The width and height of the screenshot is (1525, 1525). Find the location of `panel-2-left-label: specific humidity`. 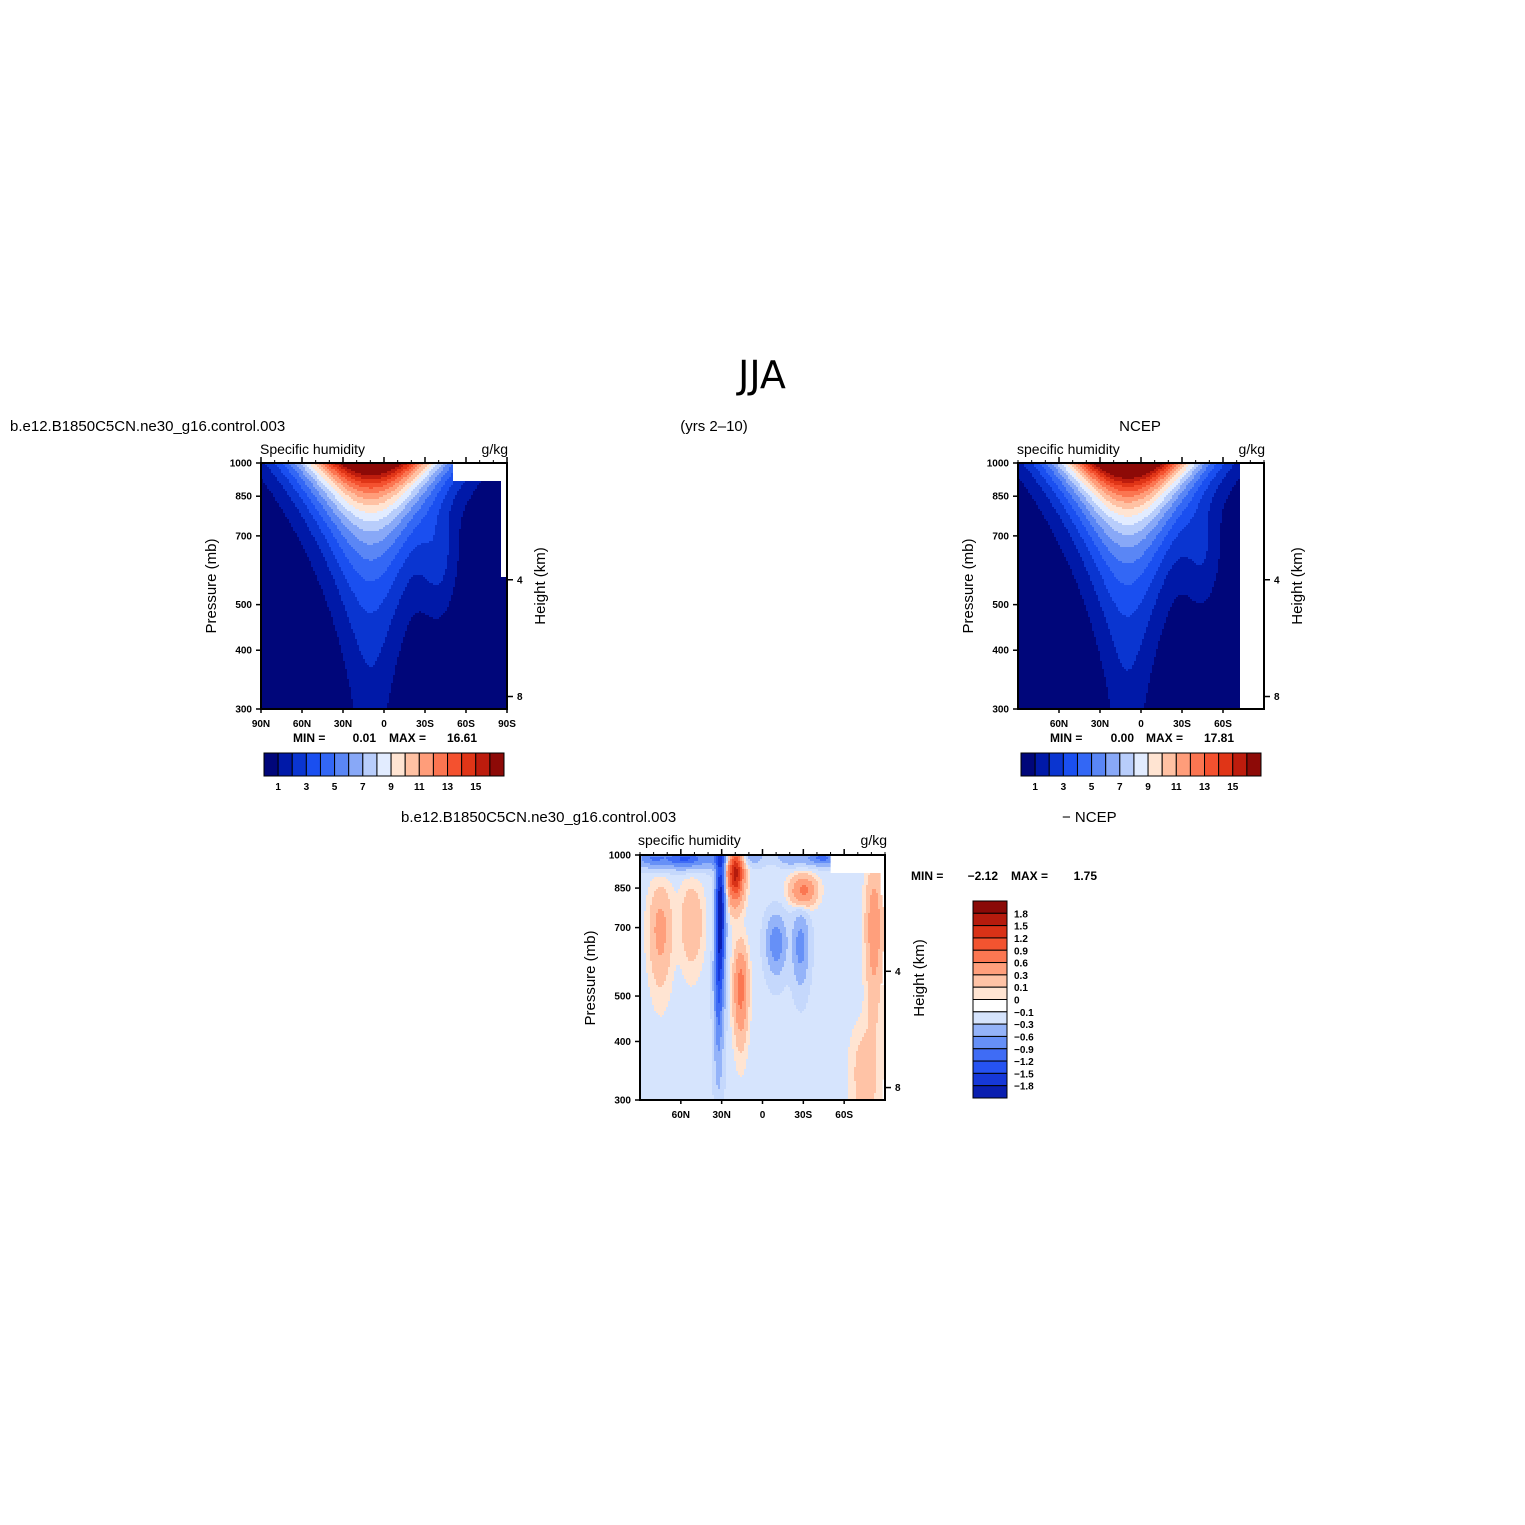

panel-2-left-label: specific humidity is located at coordinates (1068, 449).